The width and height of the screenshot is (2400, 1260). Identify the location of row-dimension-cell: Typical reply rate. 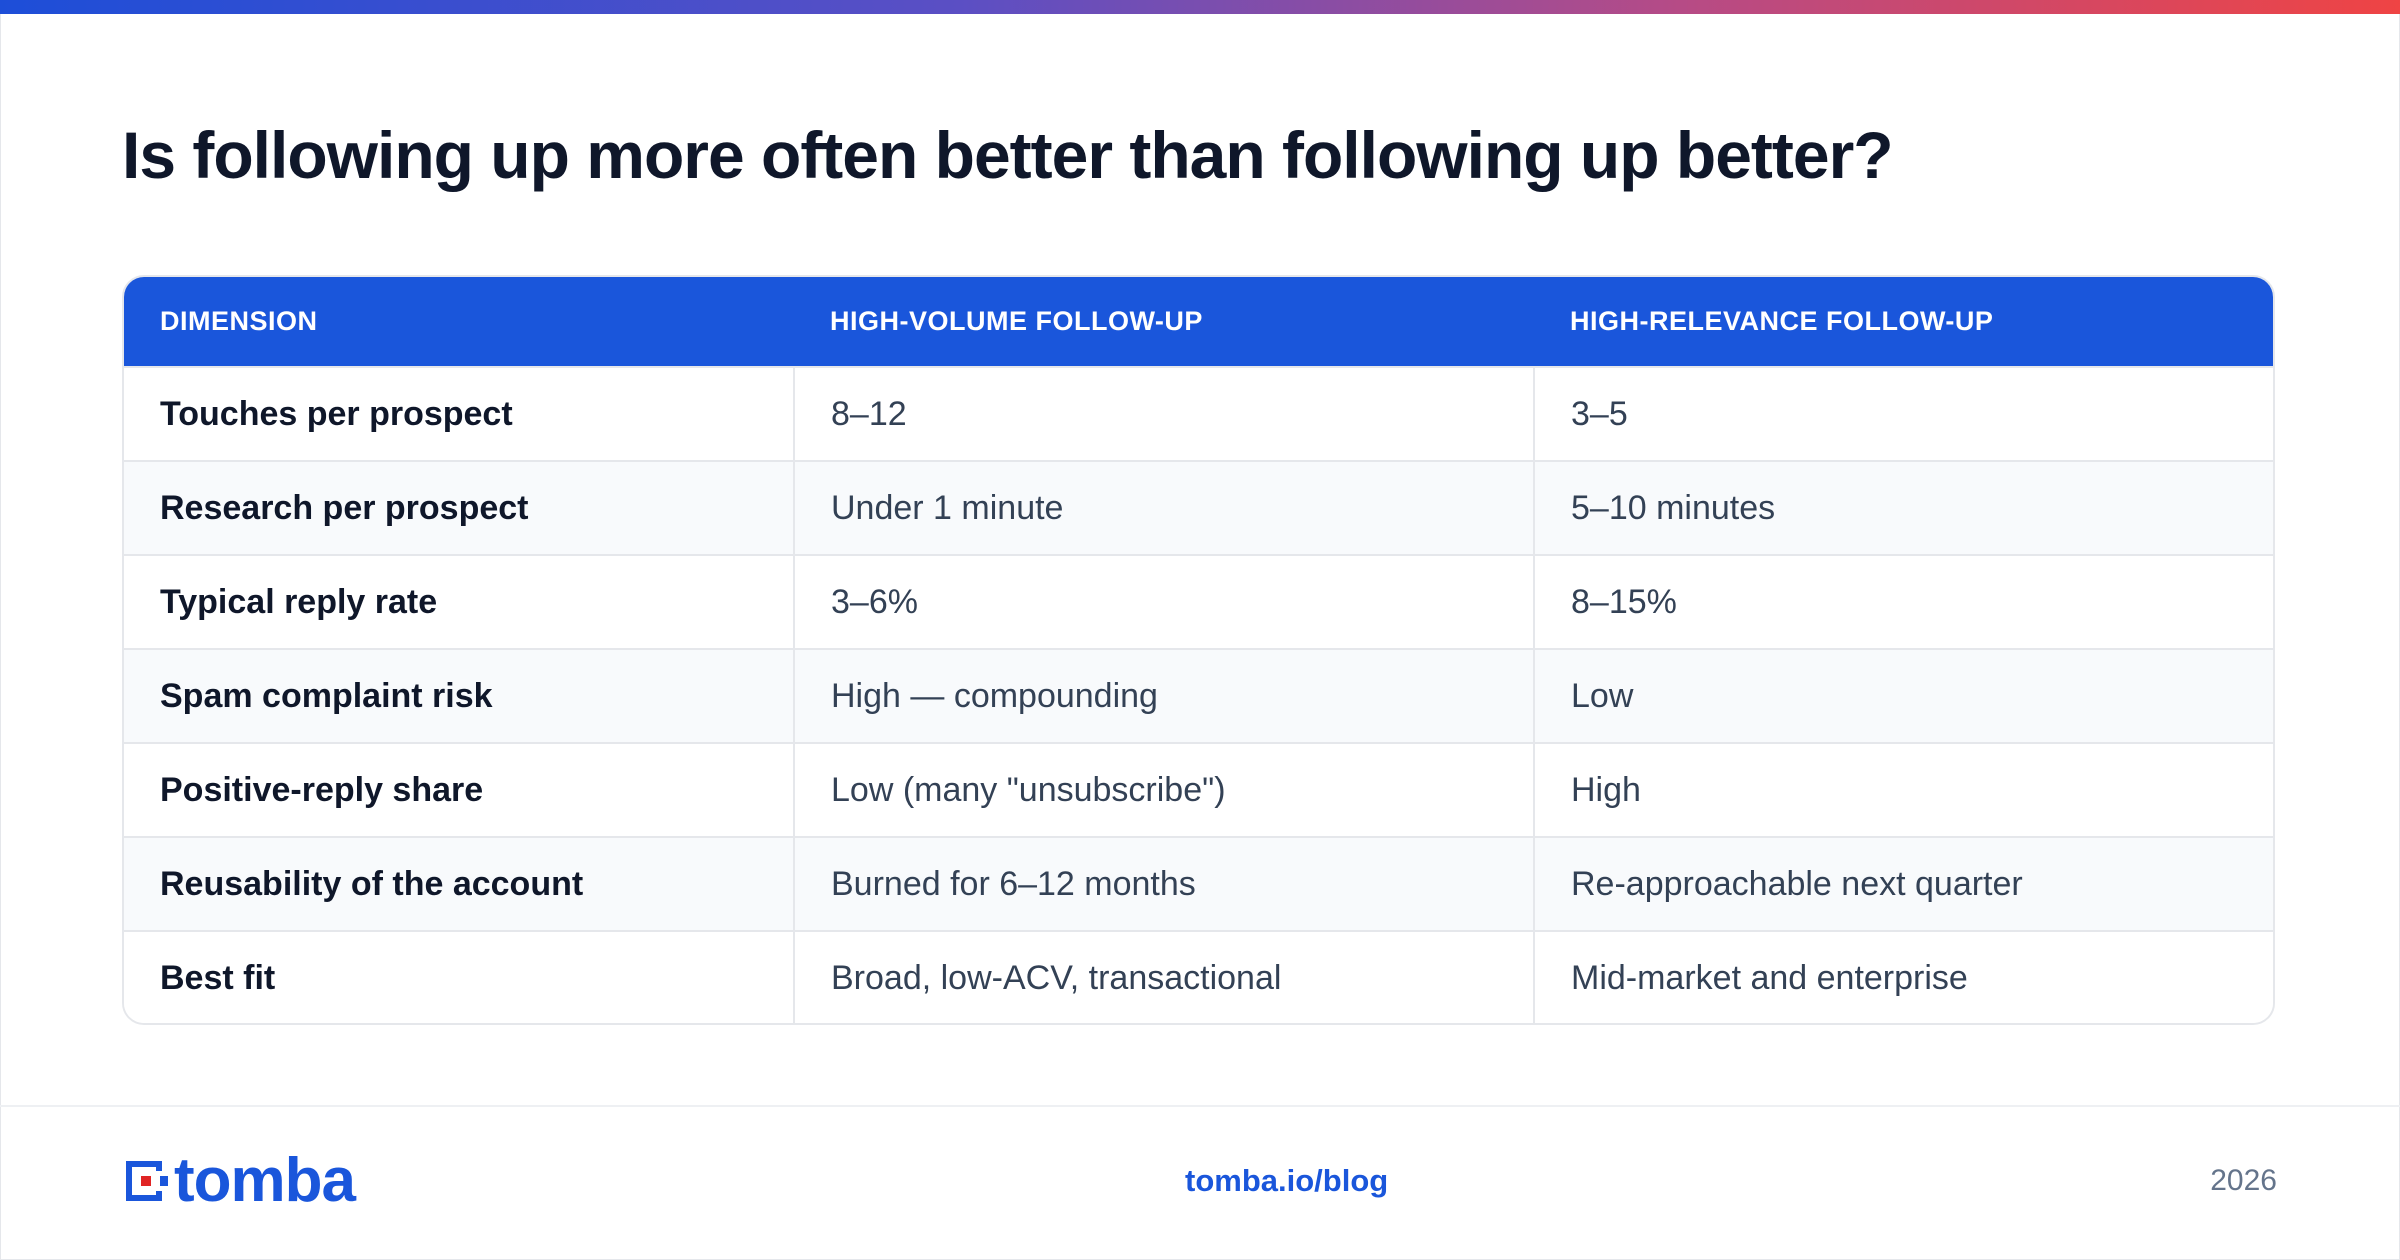
(299, 601).